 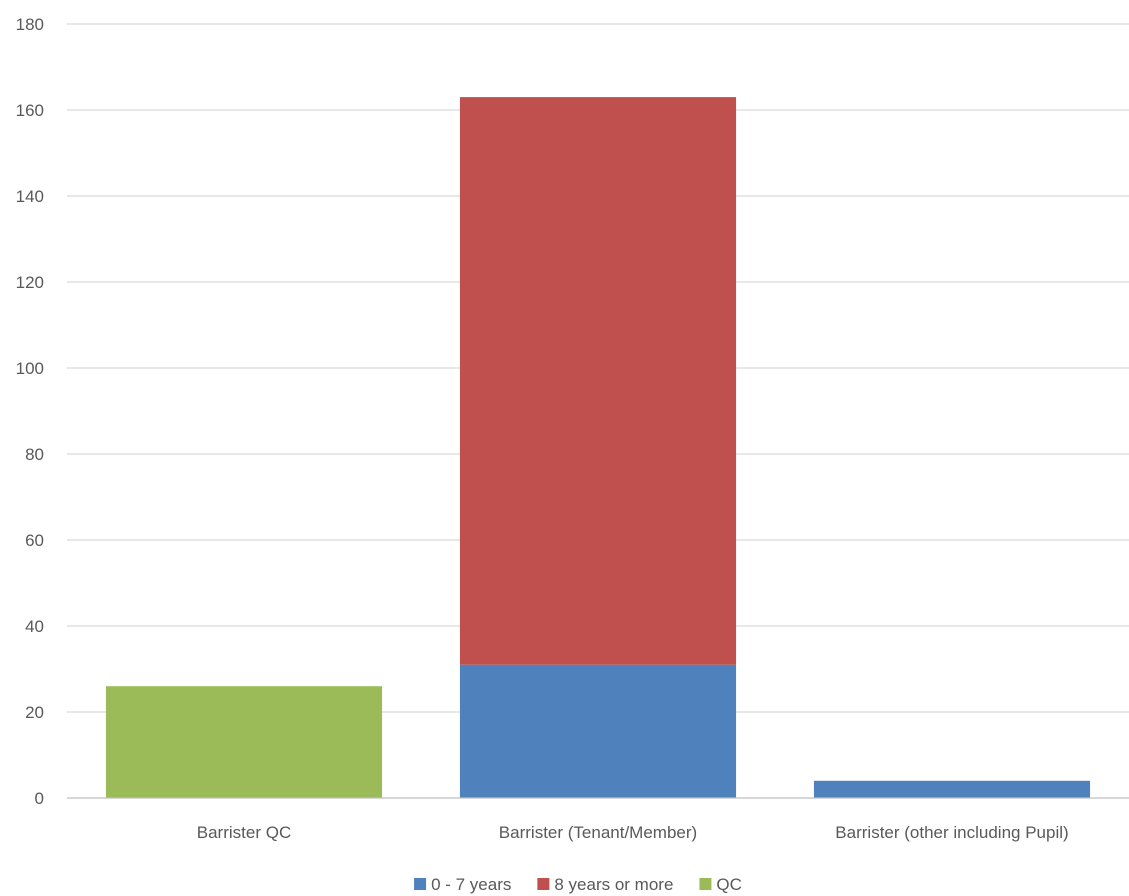 I want to click on x-category-label: Barrister QC, so click(x=244, y=832).